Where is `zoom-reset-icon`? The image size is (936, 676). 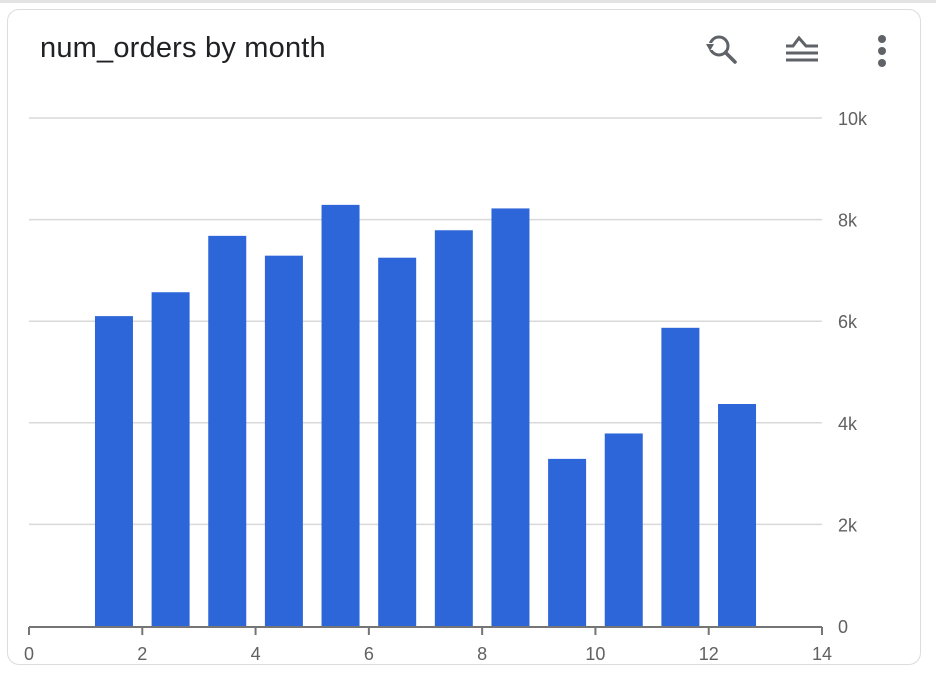
zoom-reset-icon is located at coordinates (721, 49).